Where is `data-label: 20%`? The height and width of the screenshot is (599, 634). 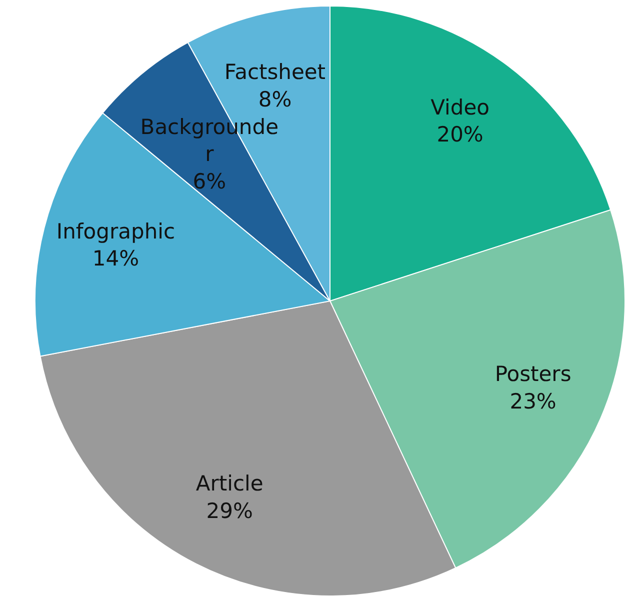 data-label: 20% is located at coordinates (460, 134).